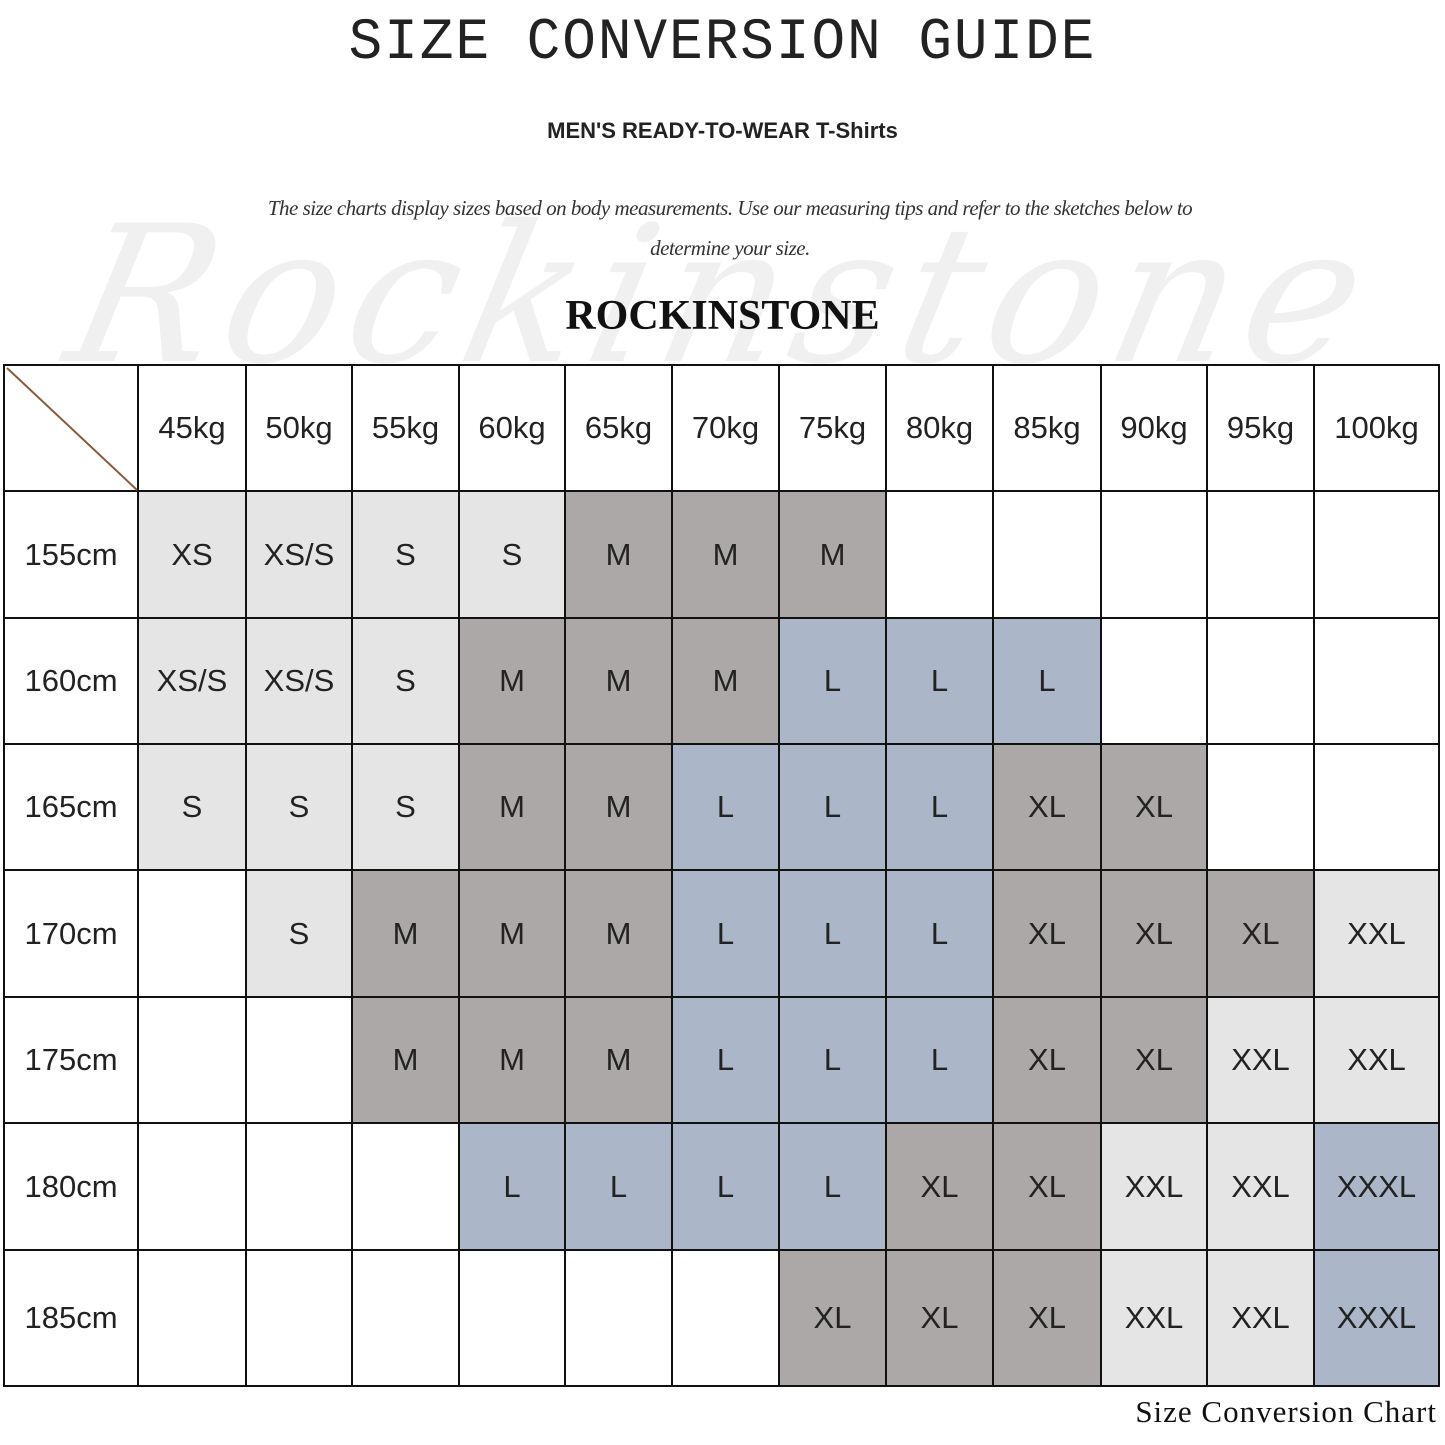 The image size is (1445, 1445). I want to click on weight-header: 80kg, so click(939, 428).